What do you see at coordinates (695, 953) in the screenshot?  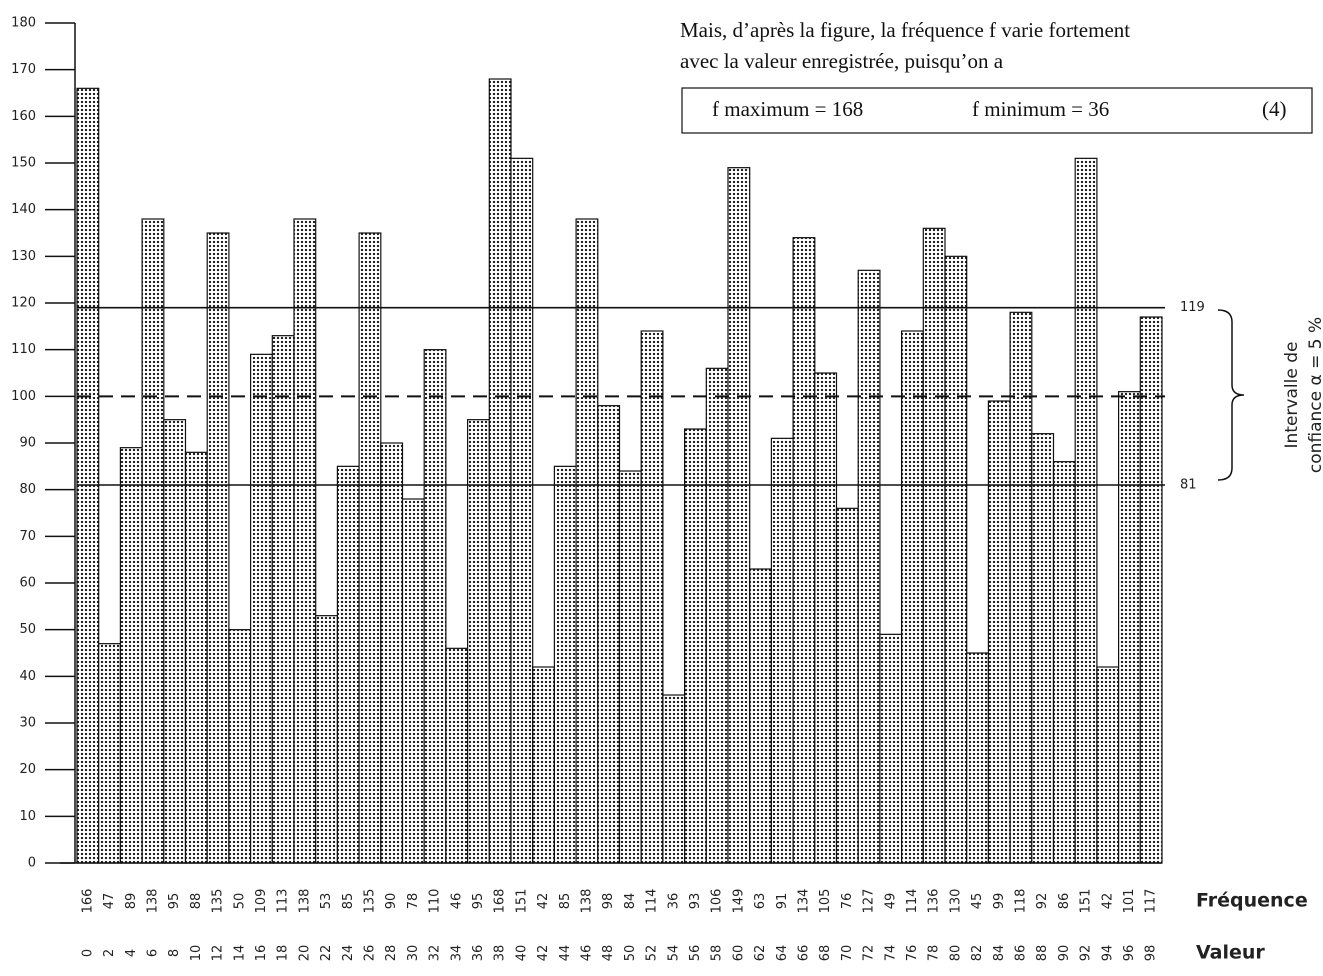 I see `x-tick-label: 56` at bounding box center [695, 953].